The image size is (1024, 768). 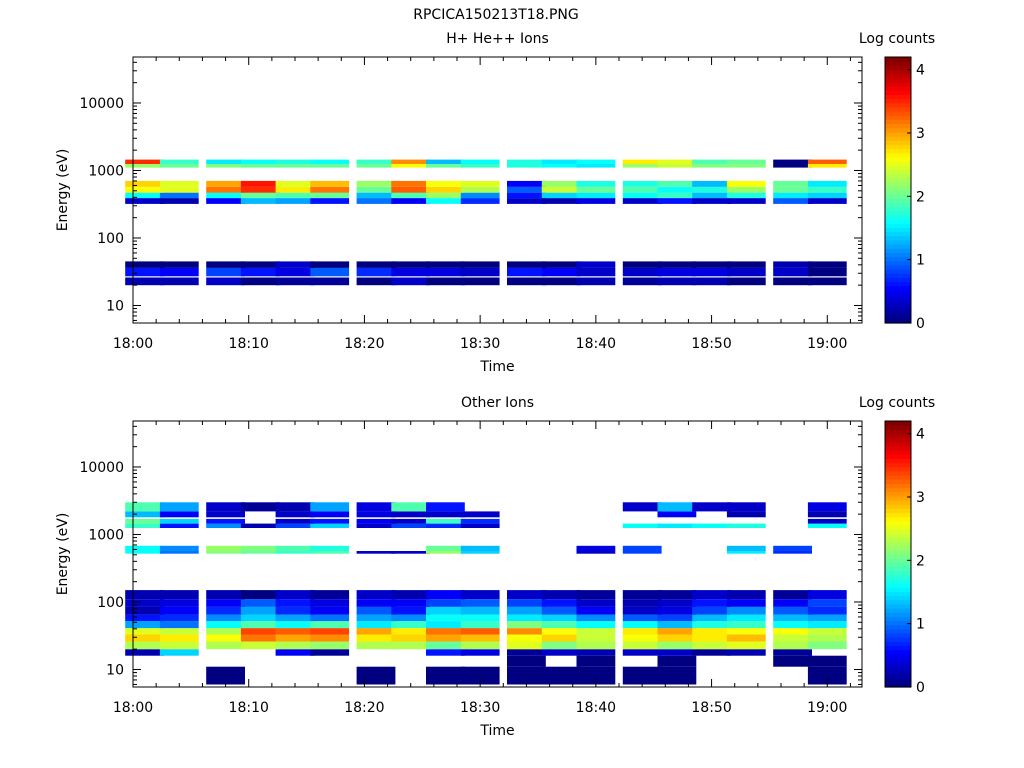 I want to click on colorbar-frame, so click(x=898, y=190).